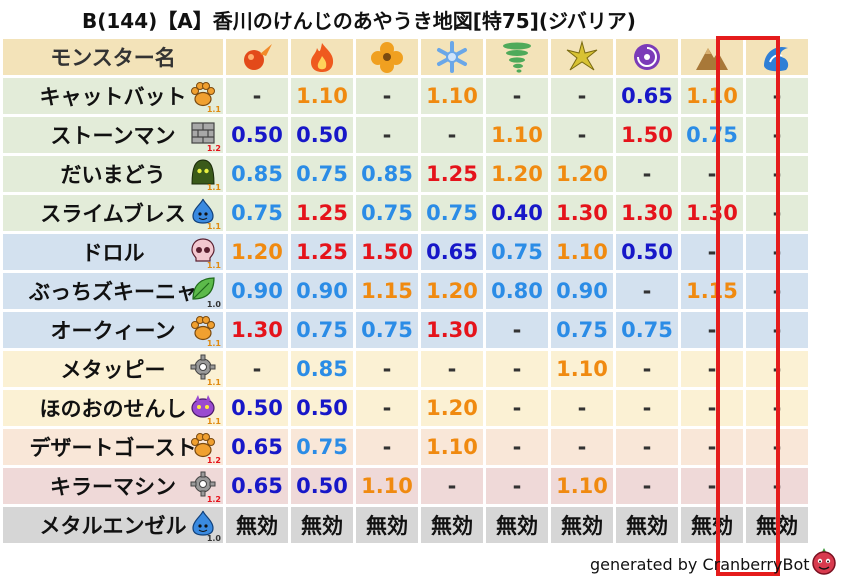  I want to click on monster-name: キラーマシン, so click(113, 487).